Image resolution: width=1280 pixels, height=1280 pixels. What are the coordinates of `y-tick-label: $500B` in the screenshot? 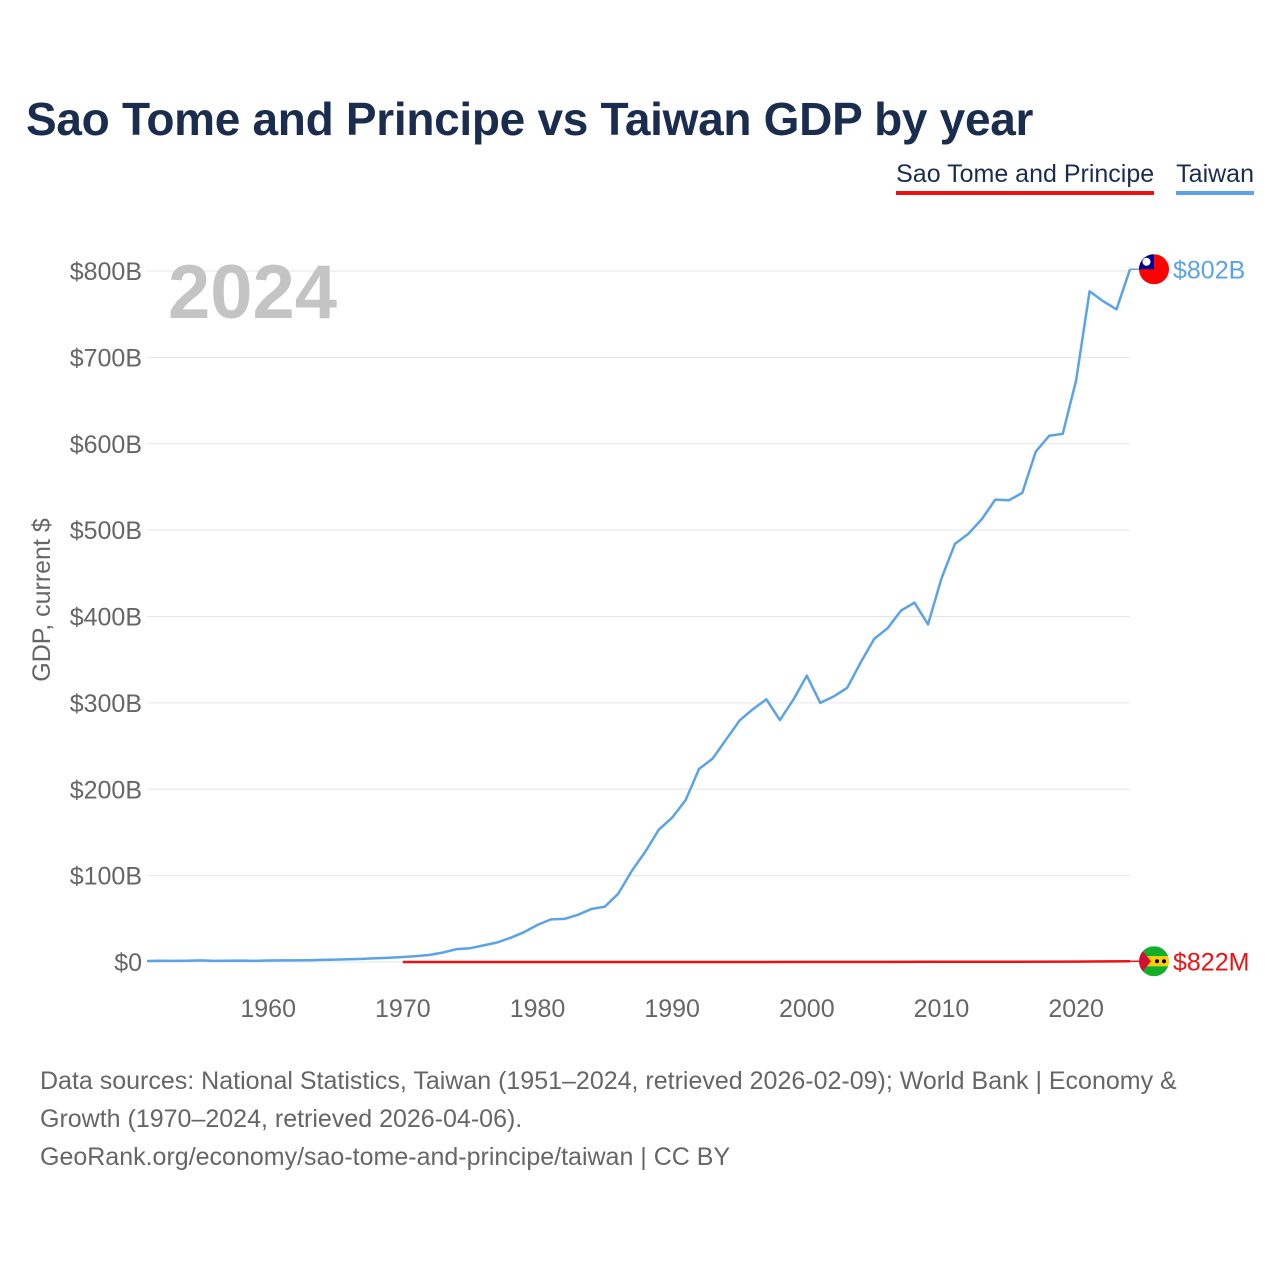 It's located at (106, 531).